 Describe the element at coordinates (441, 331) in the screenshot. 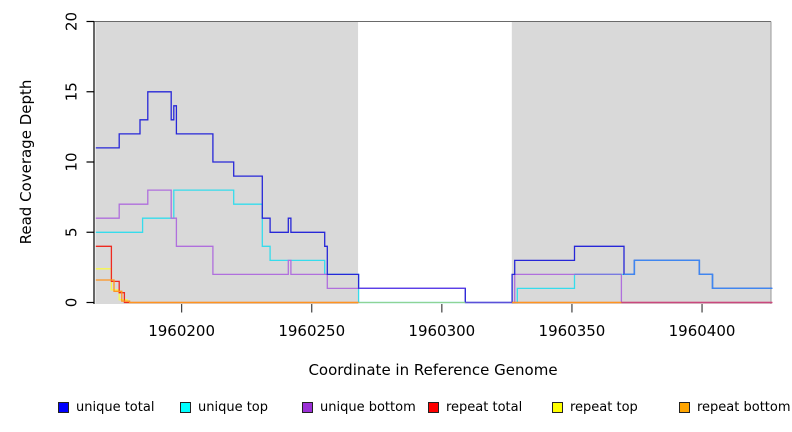

I see `x-tick-label-1960300: 1960300` at that location.